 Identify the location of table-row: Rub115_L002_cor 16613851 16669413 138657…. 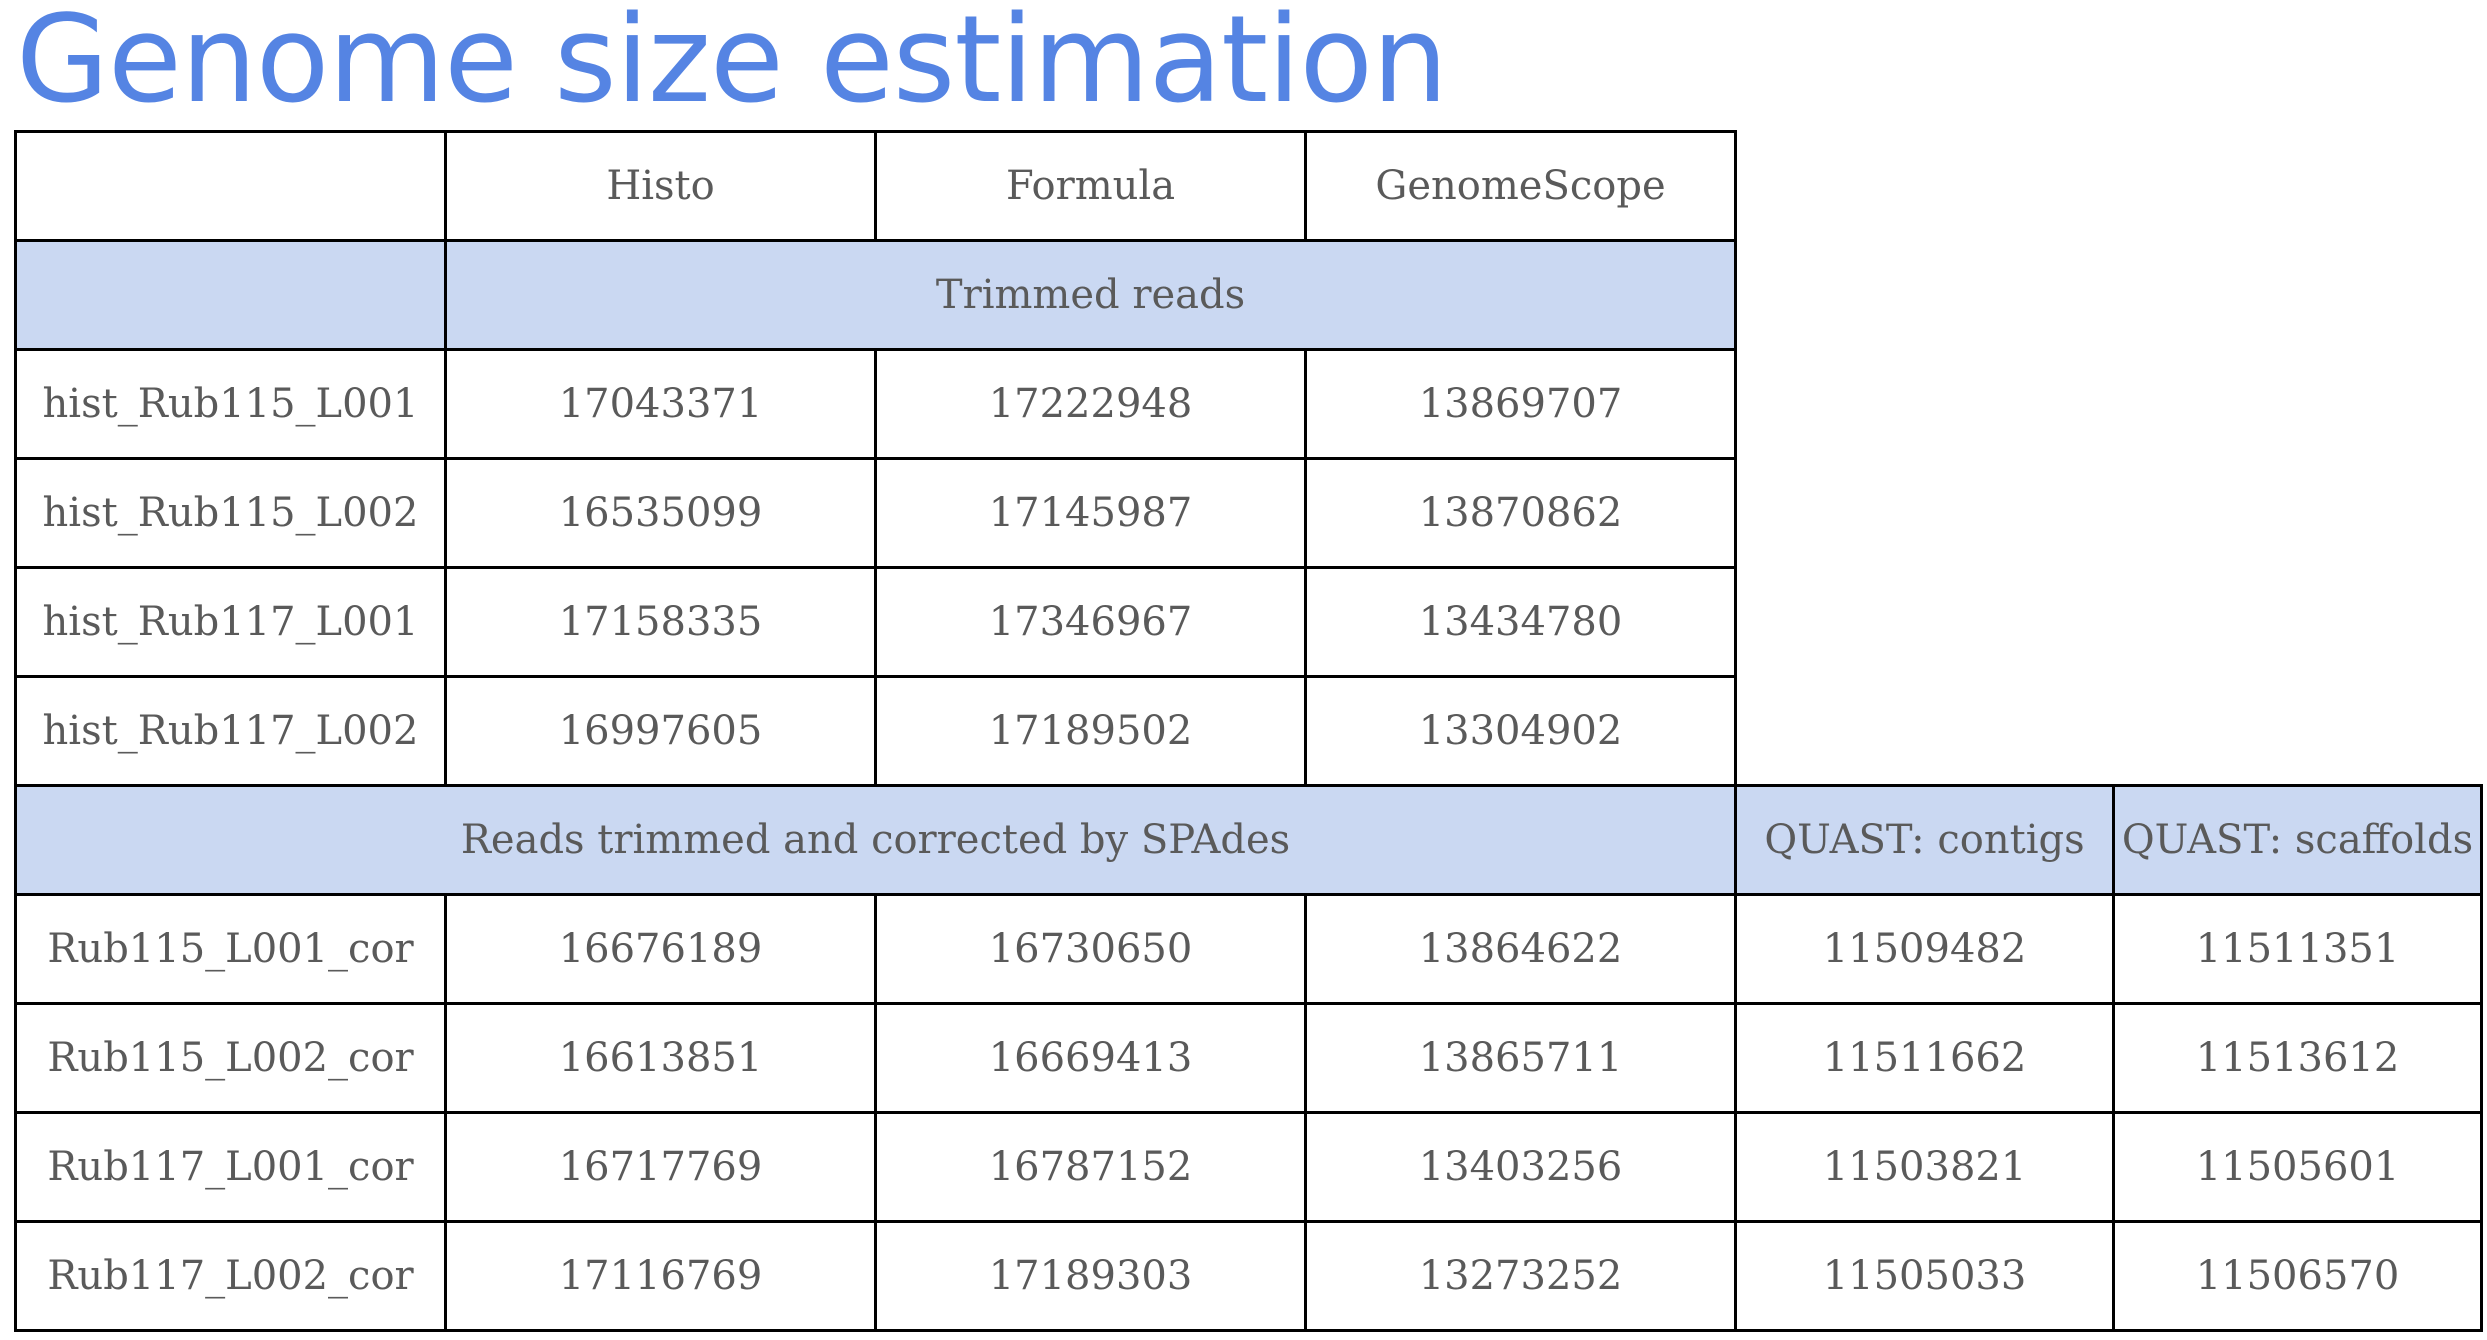
(1248, 1058).